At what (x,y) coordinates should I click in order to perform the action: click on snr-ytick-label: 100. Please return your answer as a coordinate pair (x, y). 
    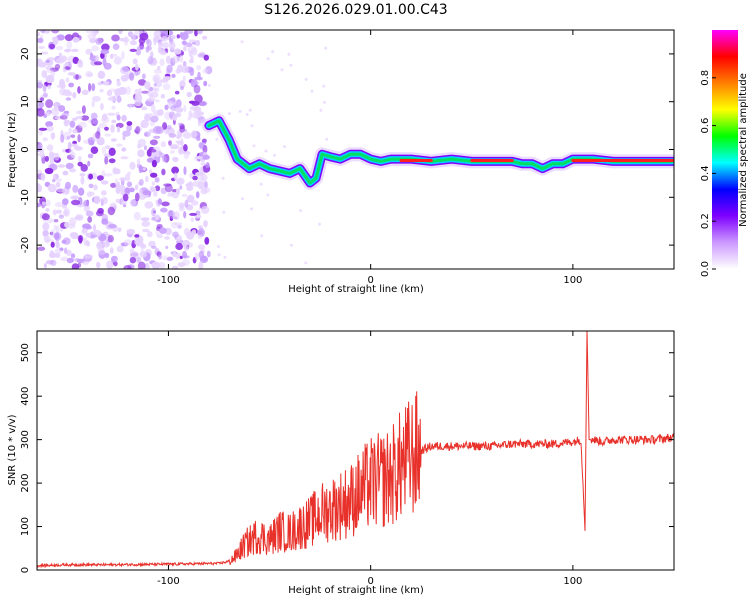
    Looking at the image, I should click on (25, 526).